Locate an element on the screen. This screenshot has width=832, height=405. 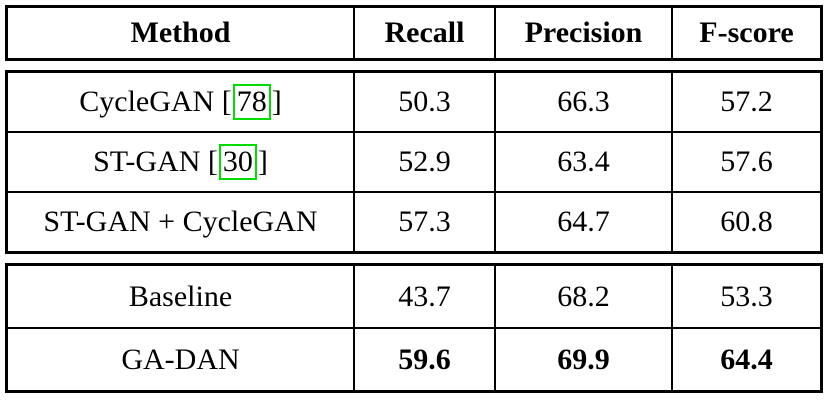
recall-value: 59.6 is located at coordinates (423, 359).